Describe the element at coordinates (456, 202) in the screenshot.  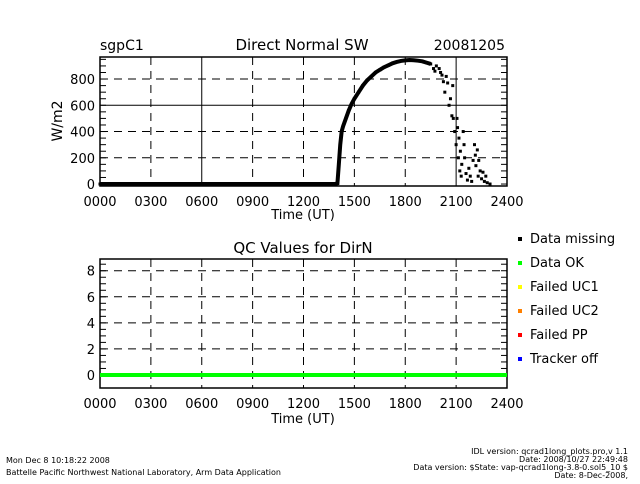
I see `top-x-tick-label: 2100` at that location.